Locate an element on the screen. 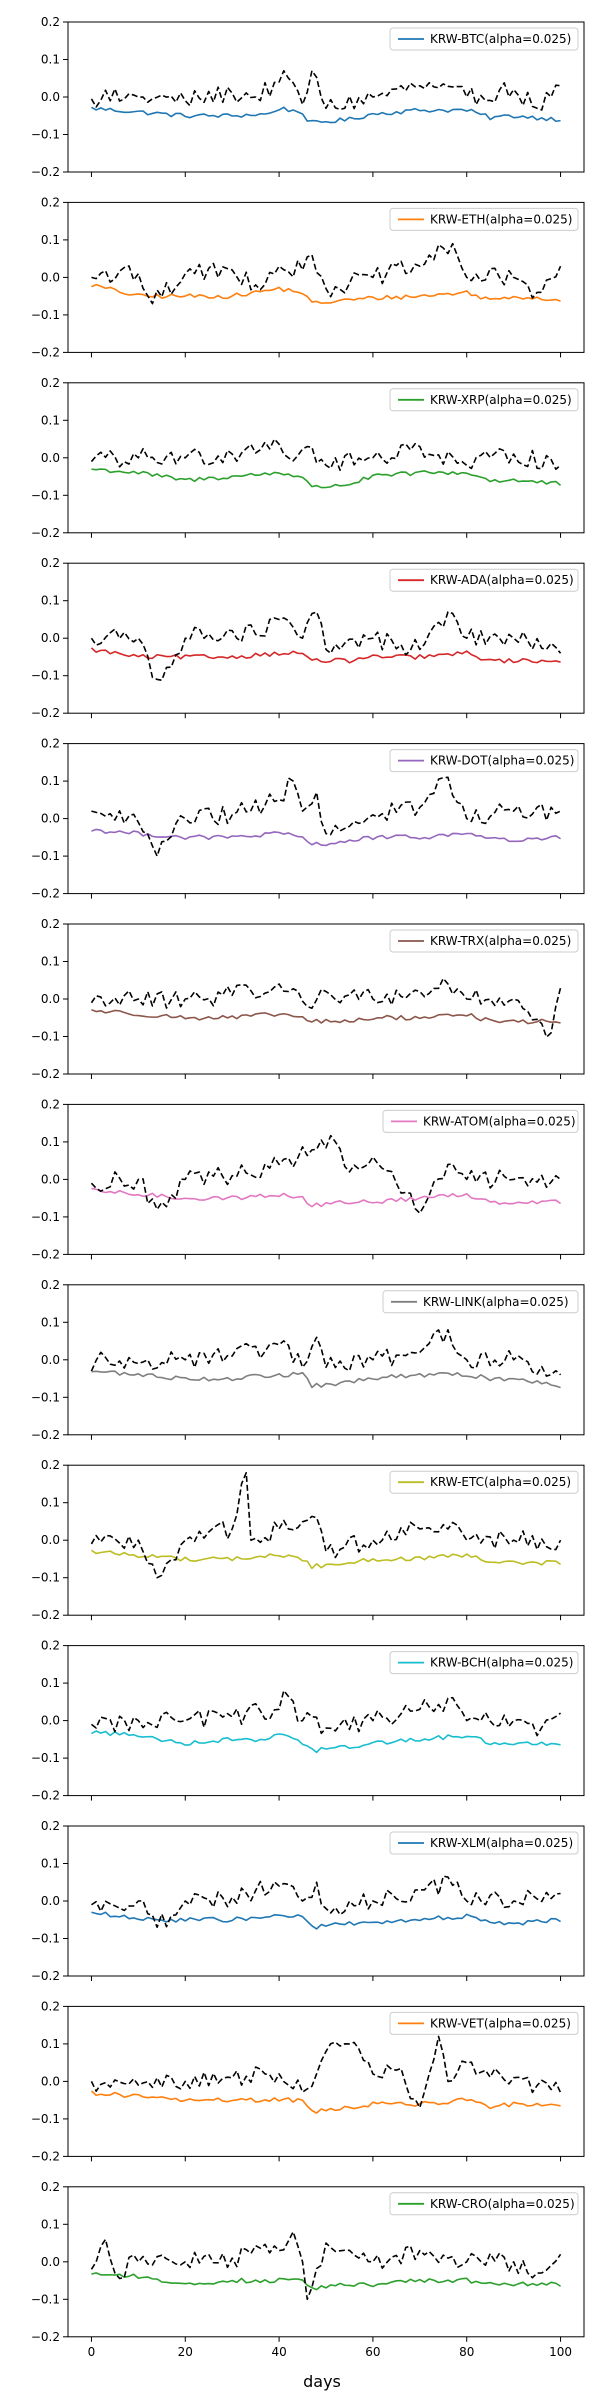  legend: KRW-DOT(alpha=0.025) is located at coordinates (484, 761).